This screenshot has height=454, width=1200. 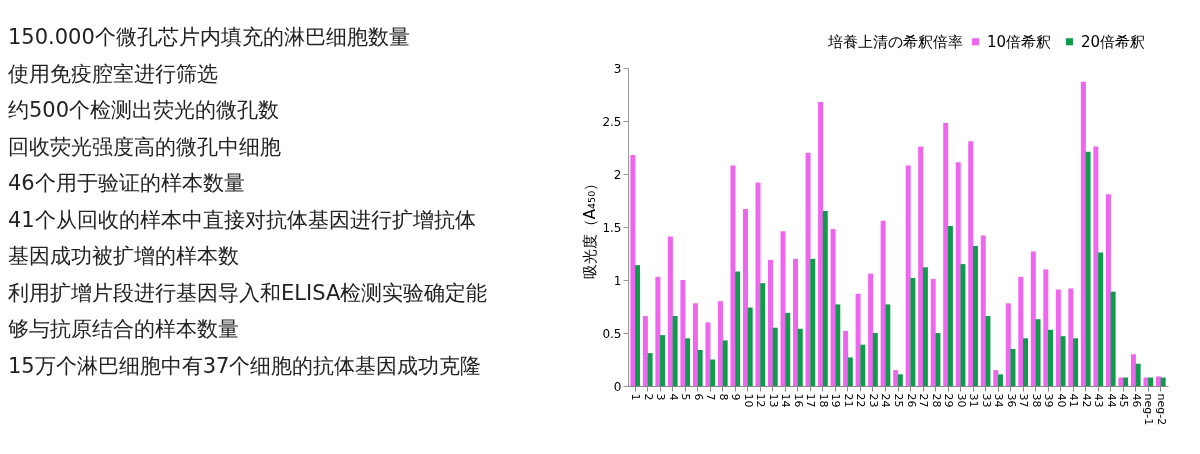 What do you see at coordinates (748, 400) in the screenshot?
I see `x-tick-label: 10` at bounding box center [748, 400].